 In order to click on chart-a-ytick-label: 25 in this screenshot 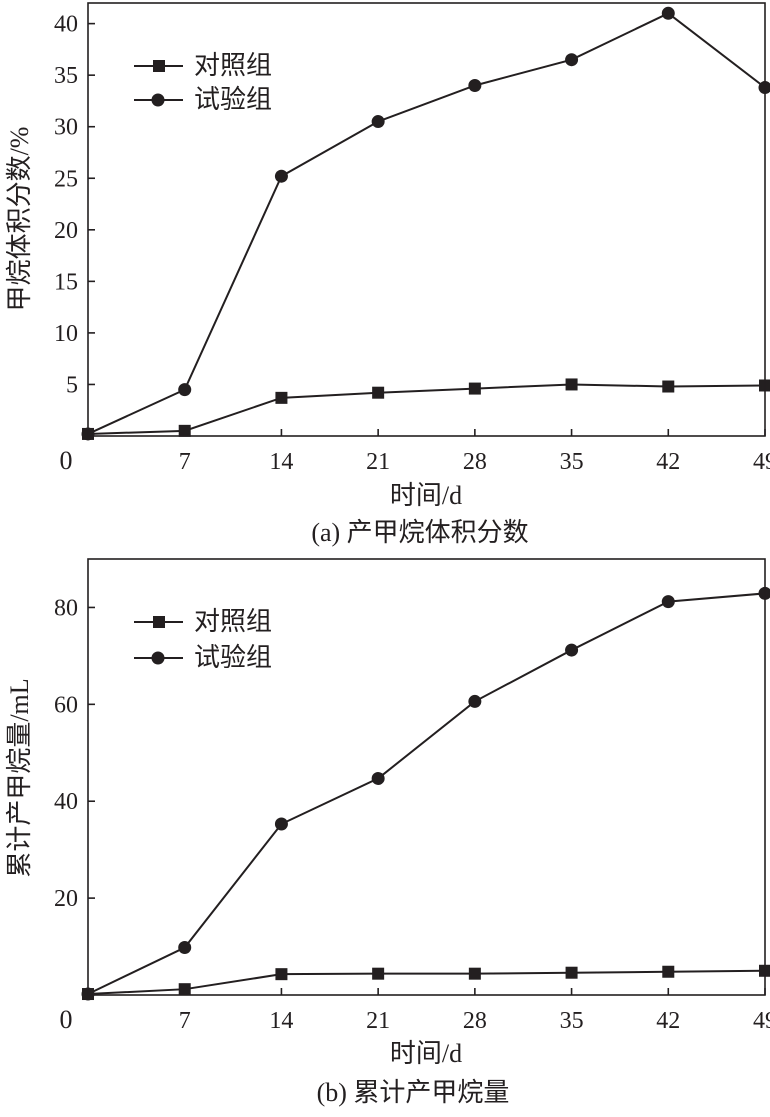, I will do `click(66, 179)`.